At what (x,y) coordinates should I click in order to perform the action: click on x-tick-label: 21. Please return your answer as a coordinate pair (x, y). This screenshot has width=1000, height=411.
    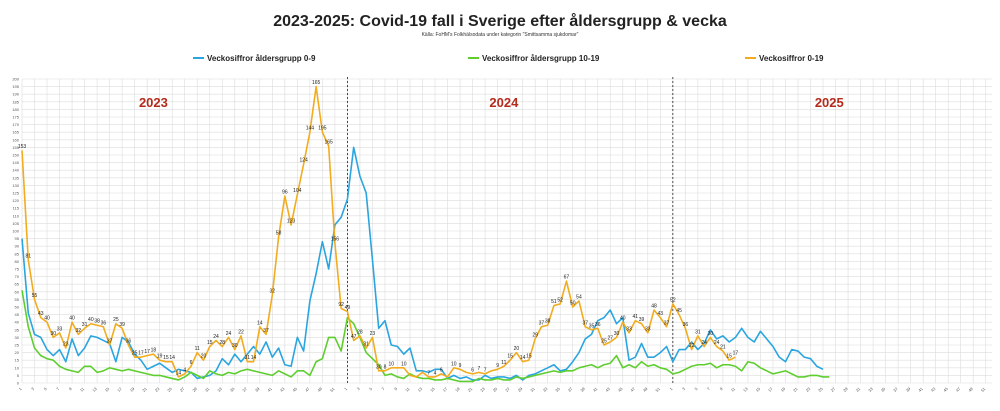
    Looking at the image, I should click on (470, 389).